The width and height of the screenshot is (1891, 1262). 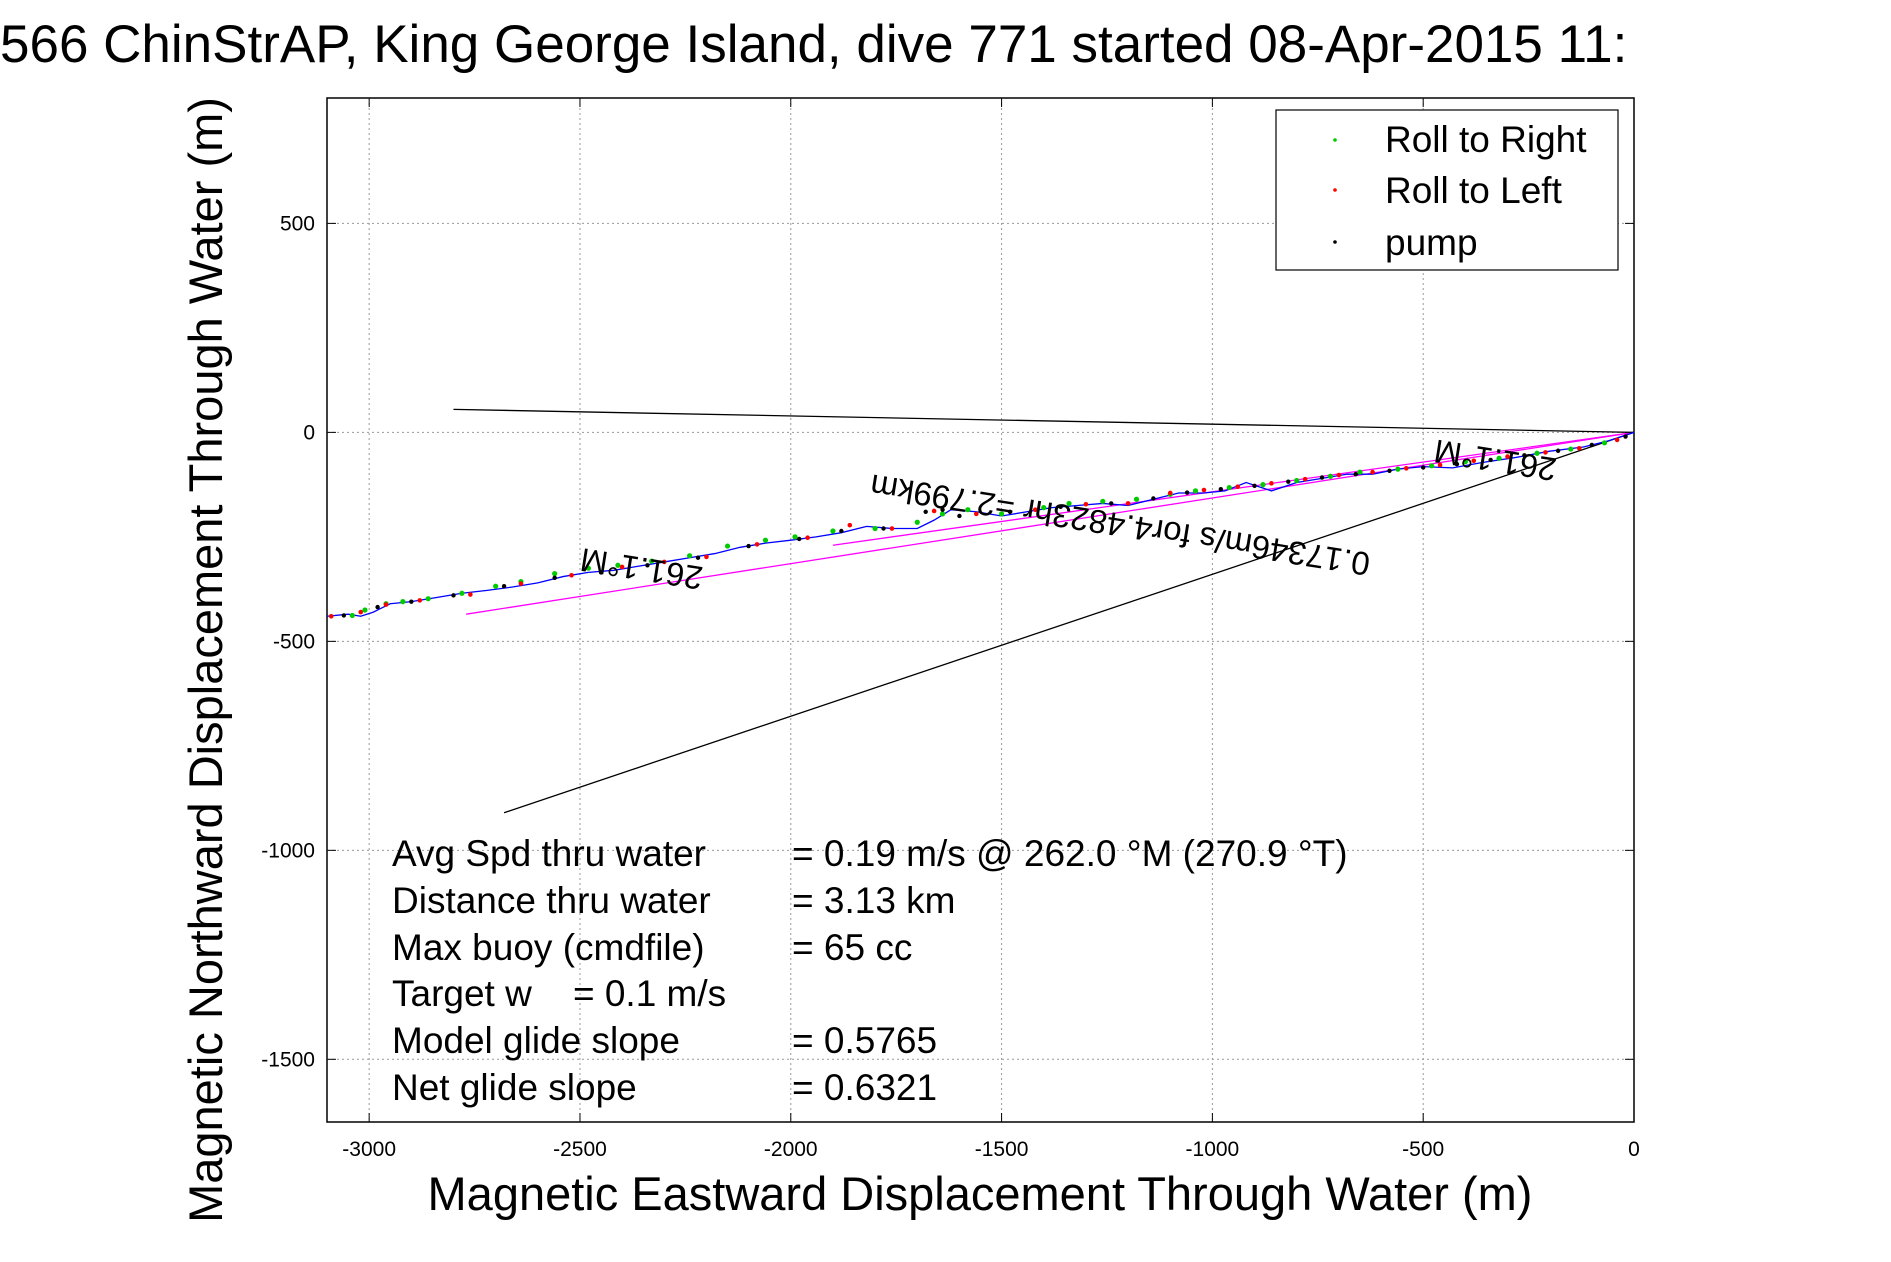 What do you see at coordinates (288, 1059) in the screenshot?
I see `y-tick-label: -1500` at bounding box center [288, 1059].